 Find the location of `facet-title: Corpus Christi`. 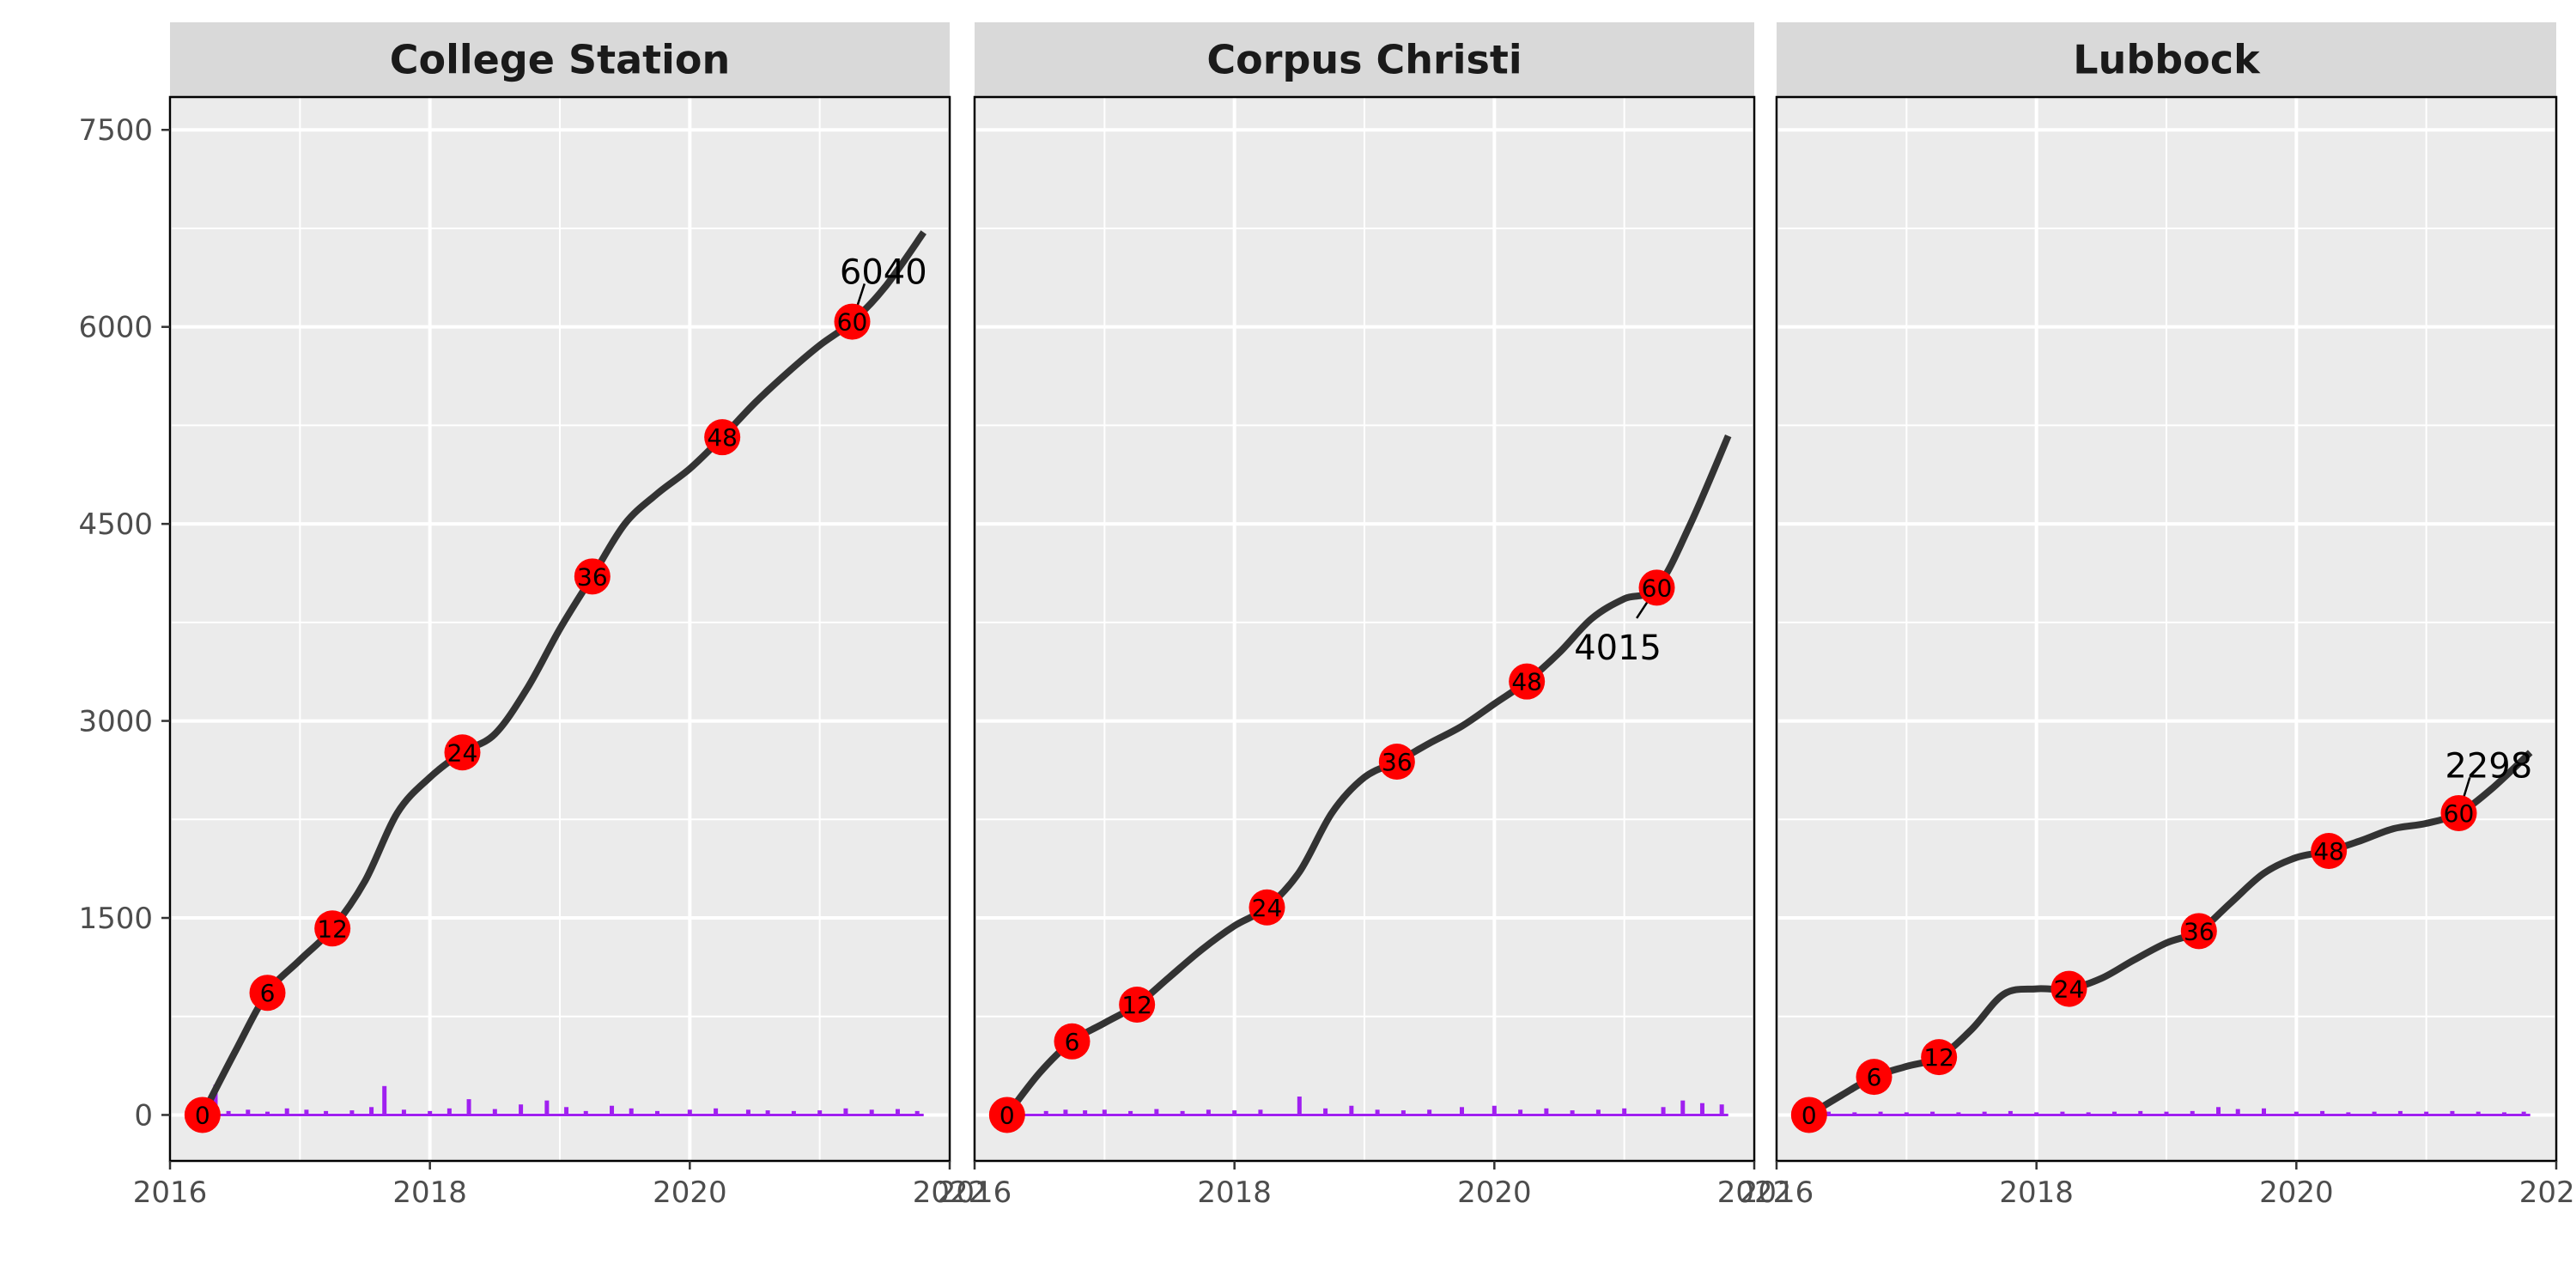

facet-title: Corpus Christi is located at coordinates (1364, 60).